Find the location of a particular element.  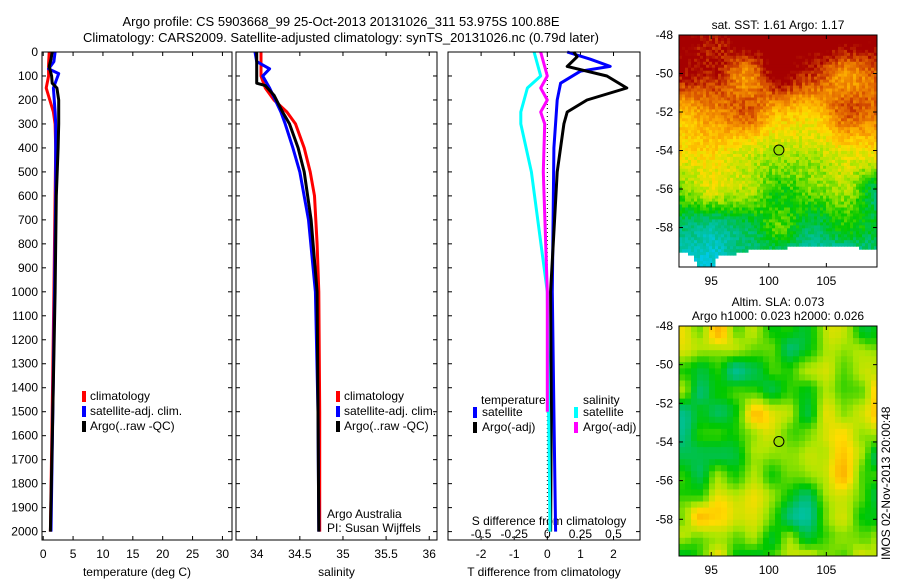

y-tick-label: 500 is located at coordinates (28, 172).